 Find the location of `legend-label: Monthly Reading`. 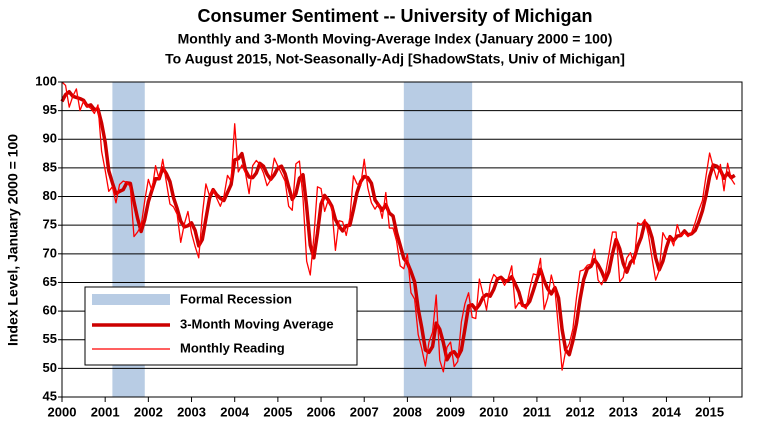

legend-label: Monthly Reading is located at coordinates (232, 347).